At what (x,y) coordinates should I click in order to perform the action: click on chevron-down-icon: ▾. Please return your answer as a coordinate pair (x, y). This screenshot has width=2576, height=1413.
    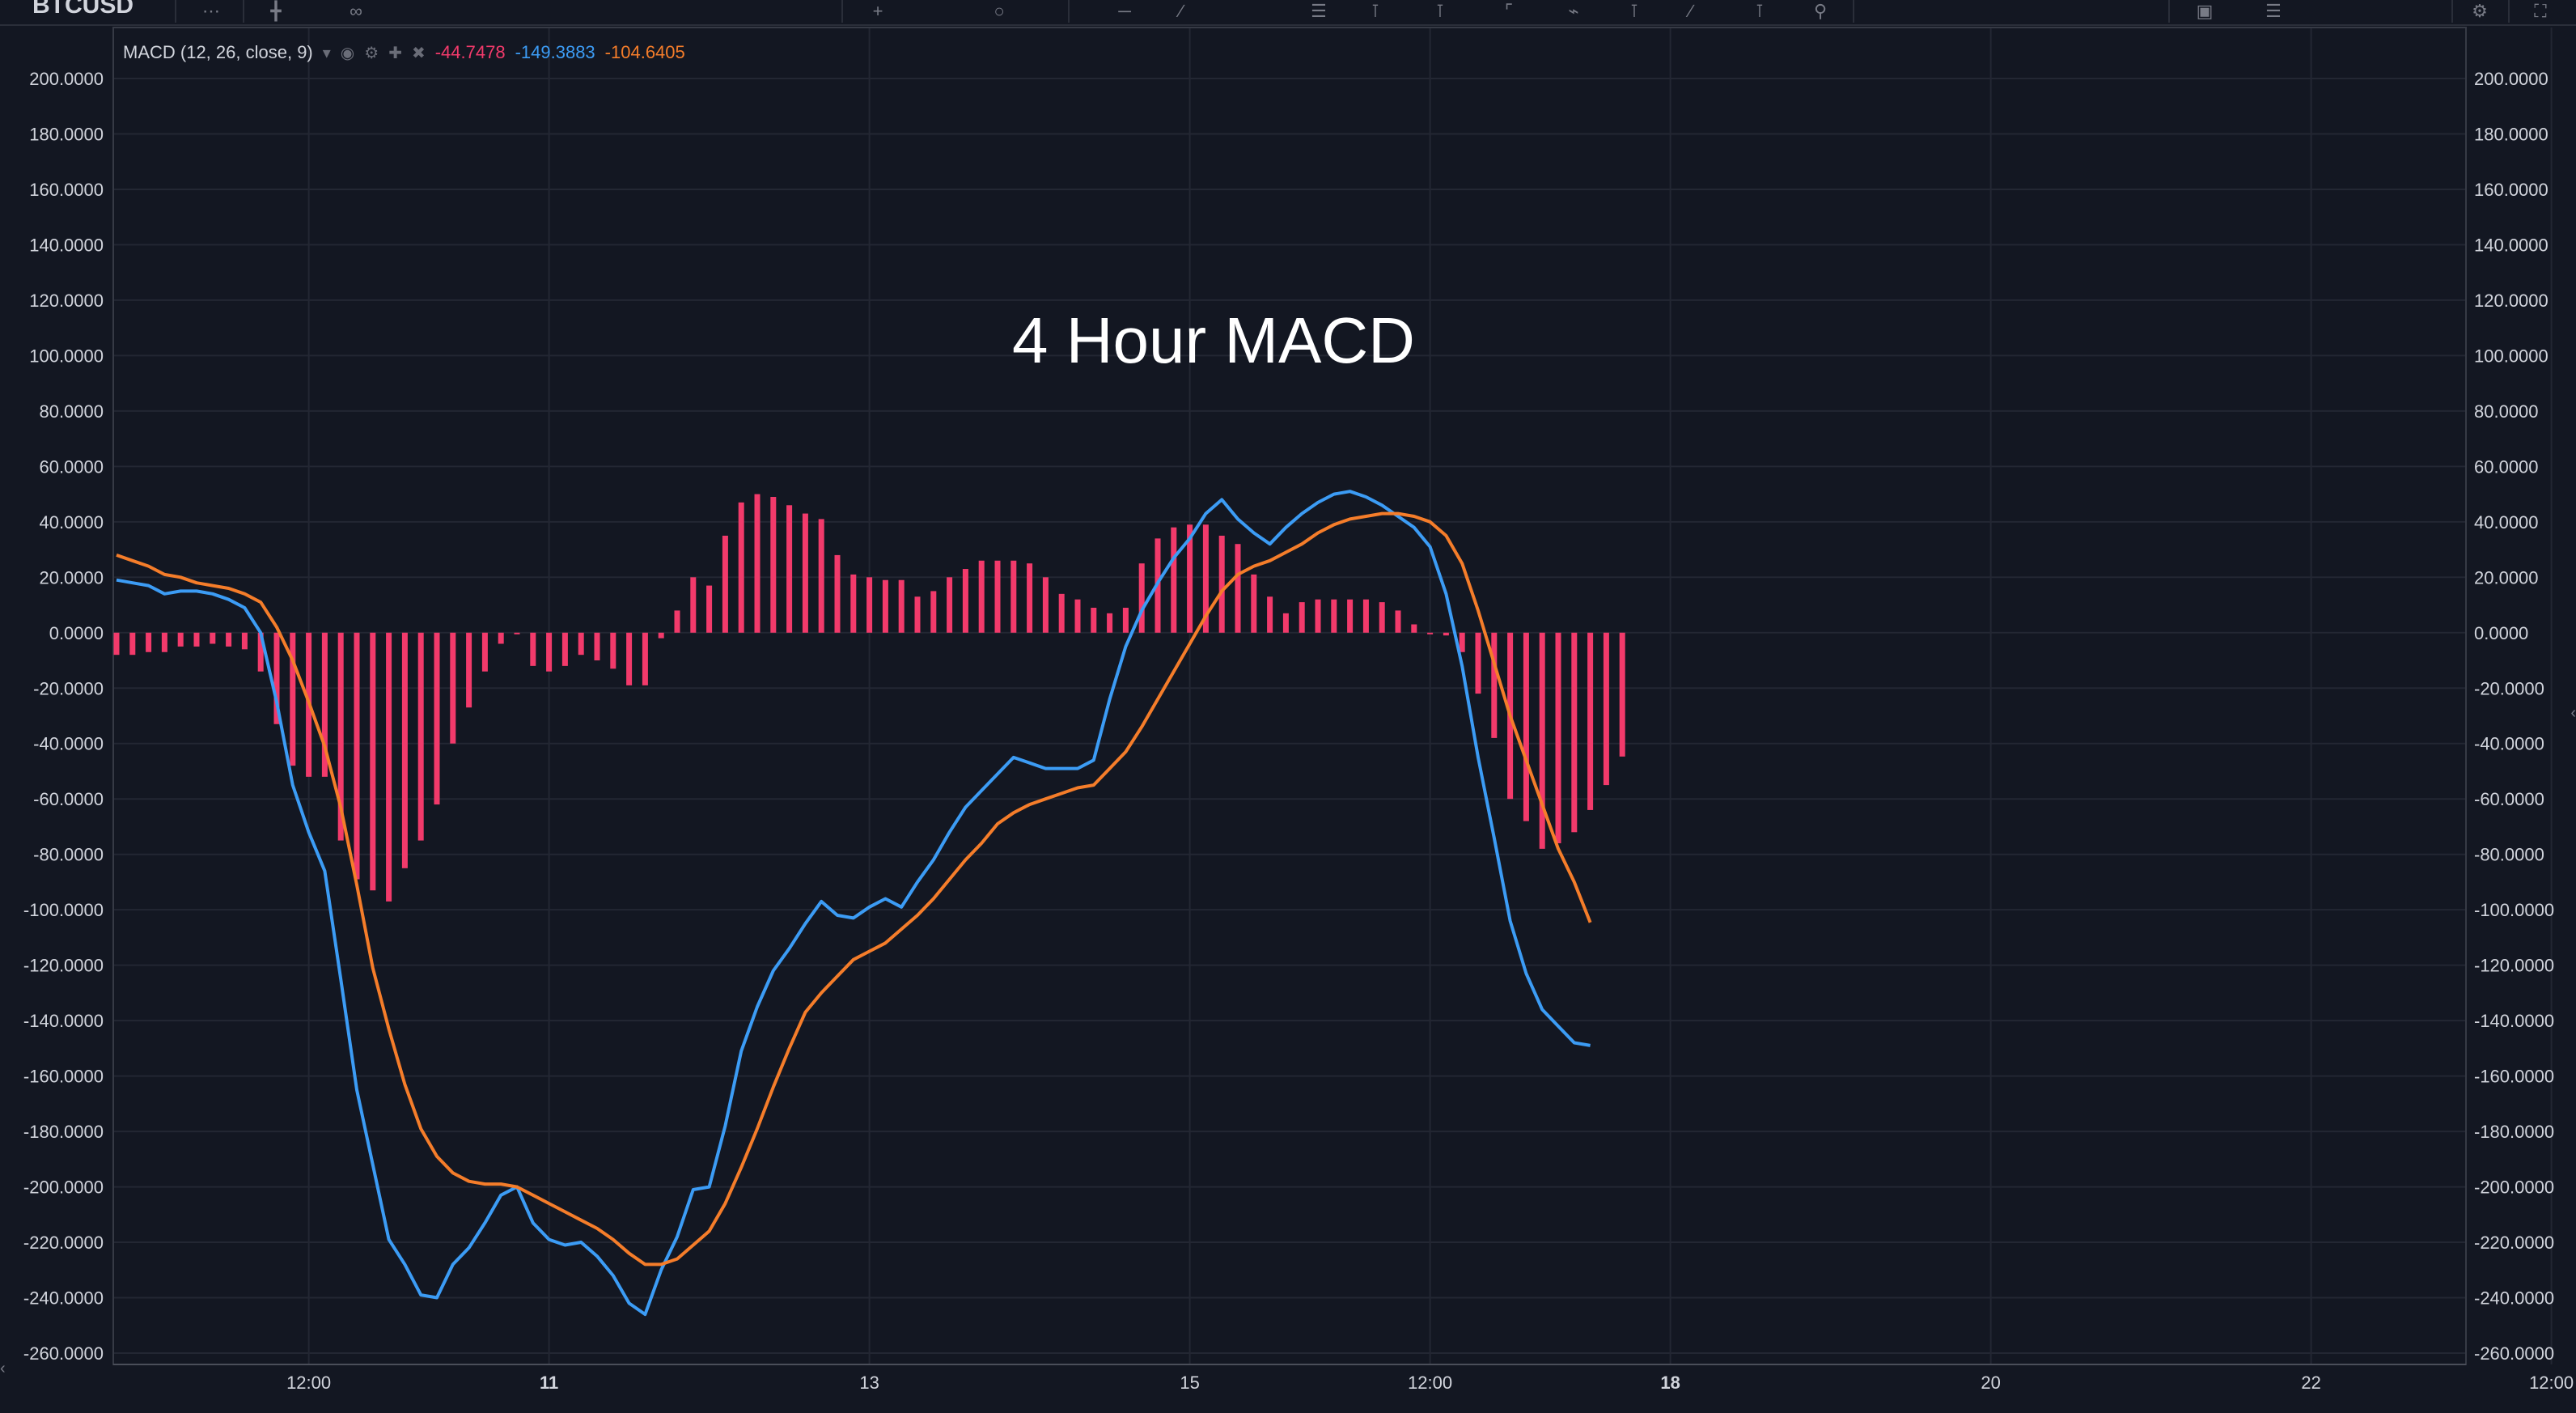
    Looking at the image, I should click on (326, 53).